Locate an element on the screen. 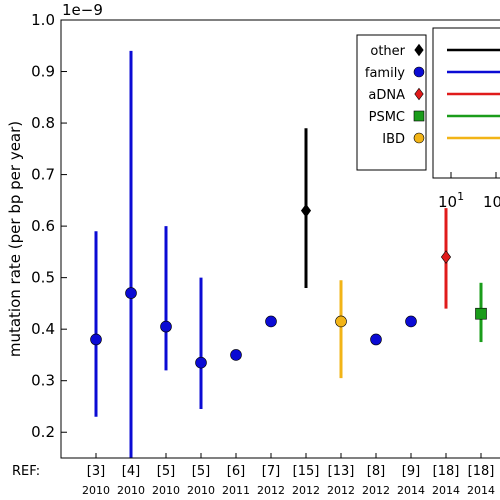 The width and height of the screenshot is (500, 500). y-tick-label: 0.7 is located at coordinates (43, 175).